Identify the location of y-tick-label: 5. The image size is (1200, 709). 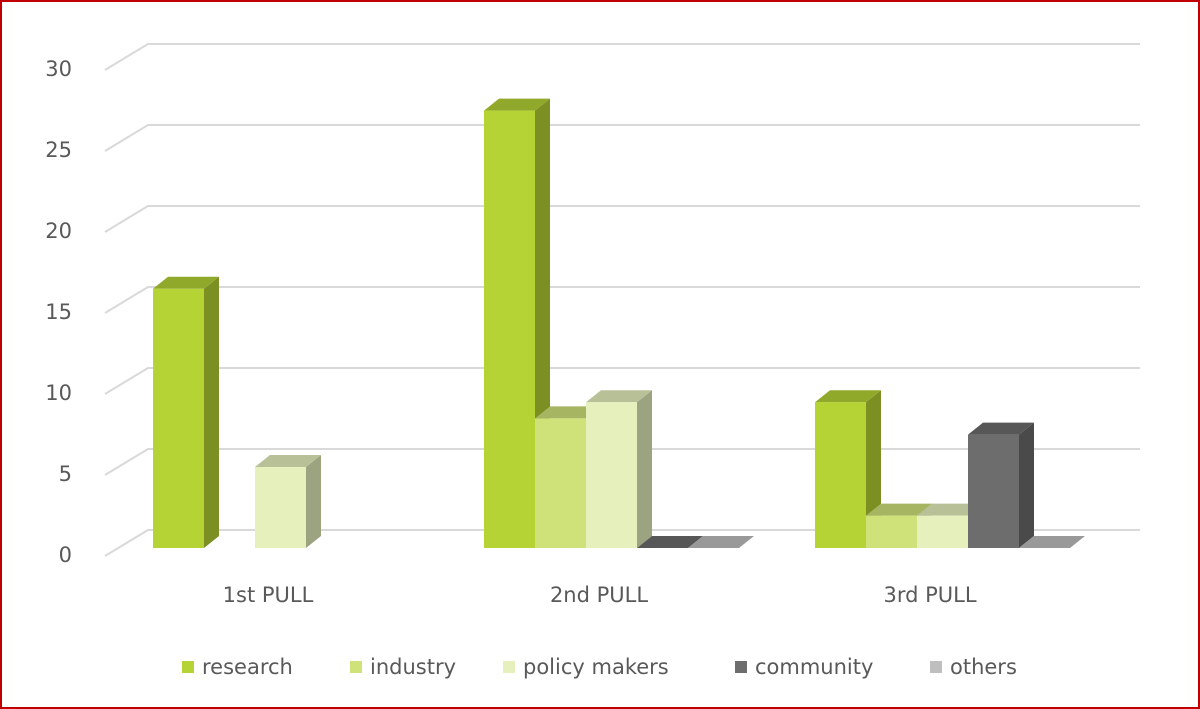
(65, 474).